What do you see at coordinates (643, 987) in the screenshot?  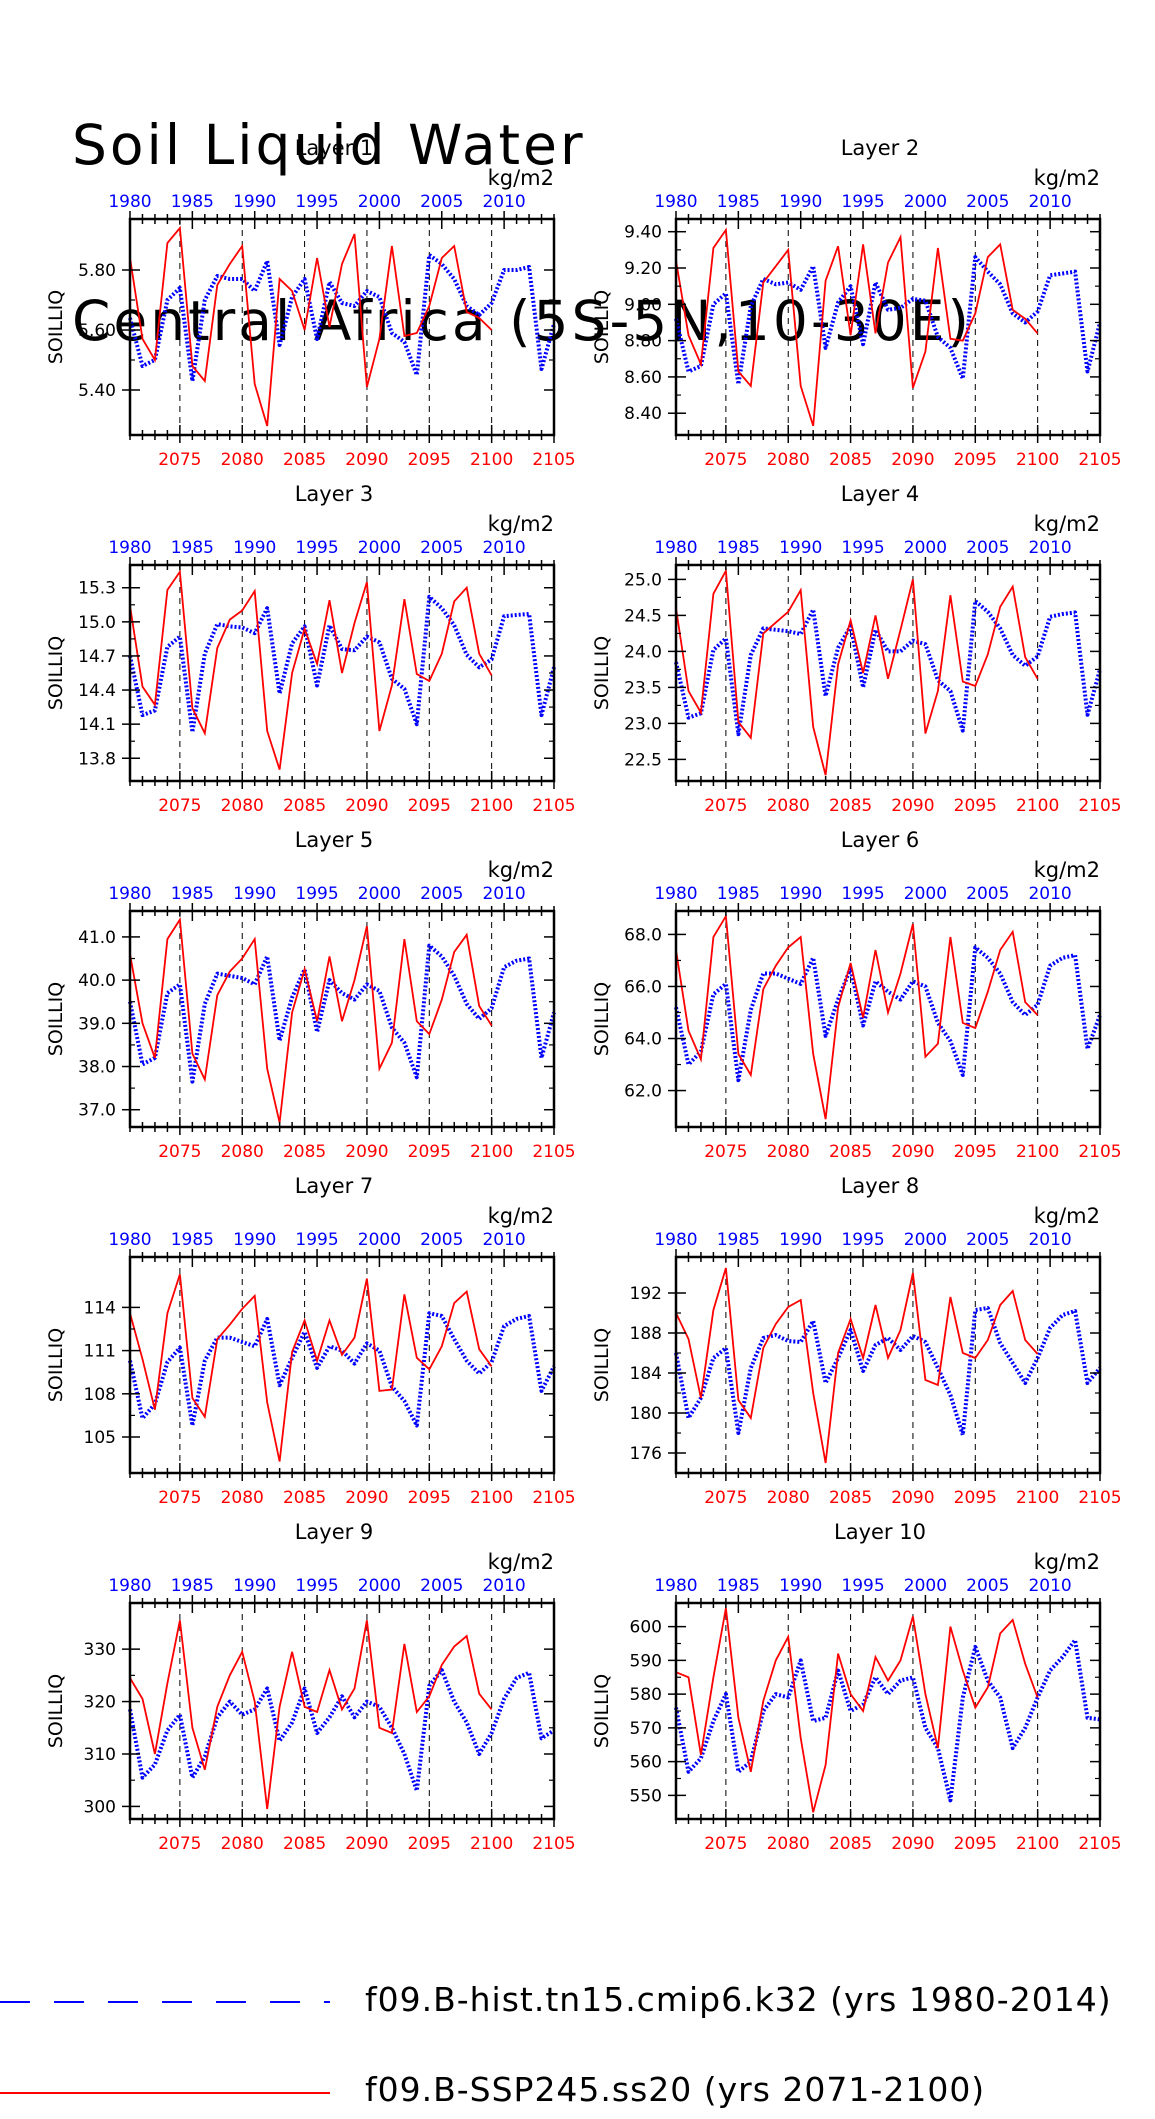 I see `y-tick-label: 66.0` at bounding box center [643, 987].